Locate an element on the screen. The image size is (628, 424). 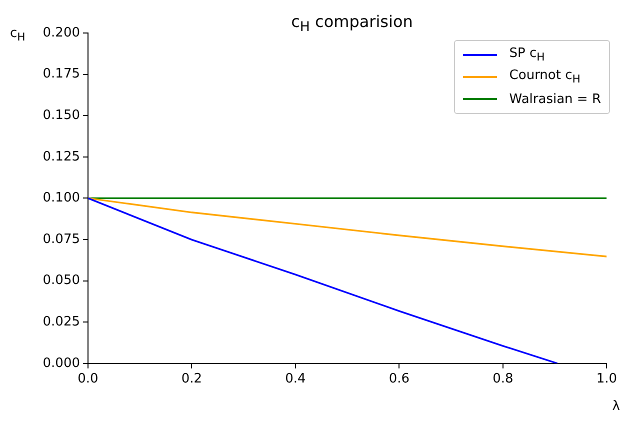
y-tick-label: 0.150 is located at coordinates (61, 115).